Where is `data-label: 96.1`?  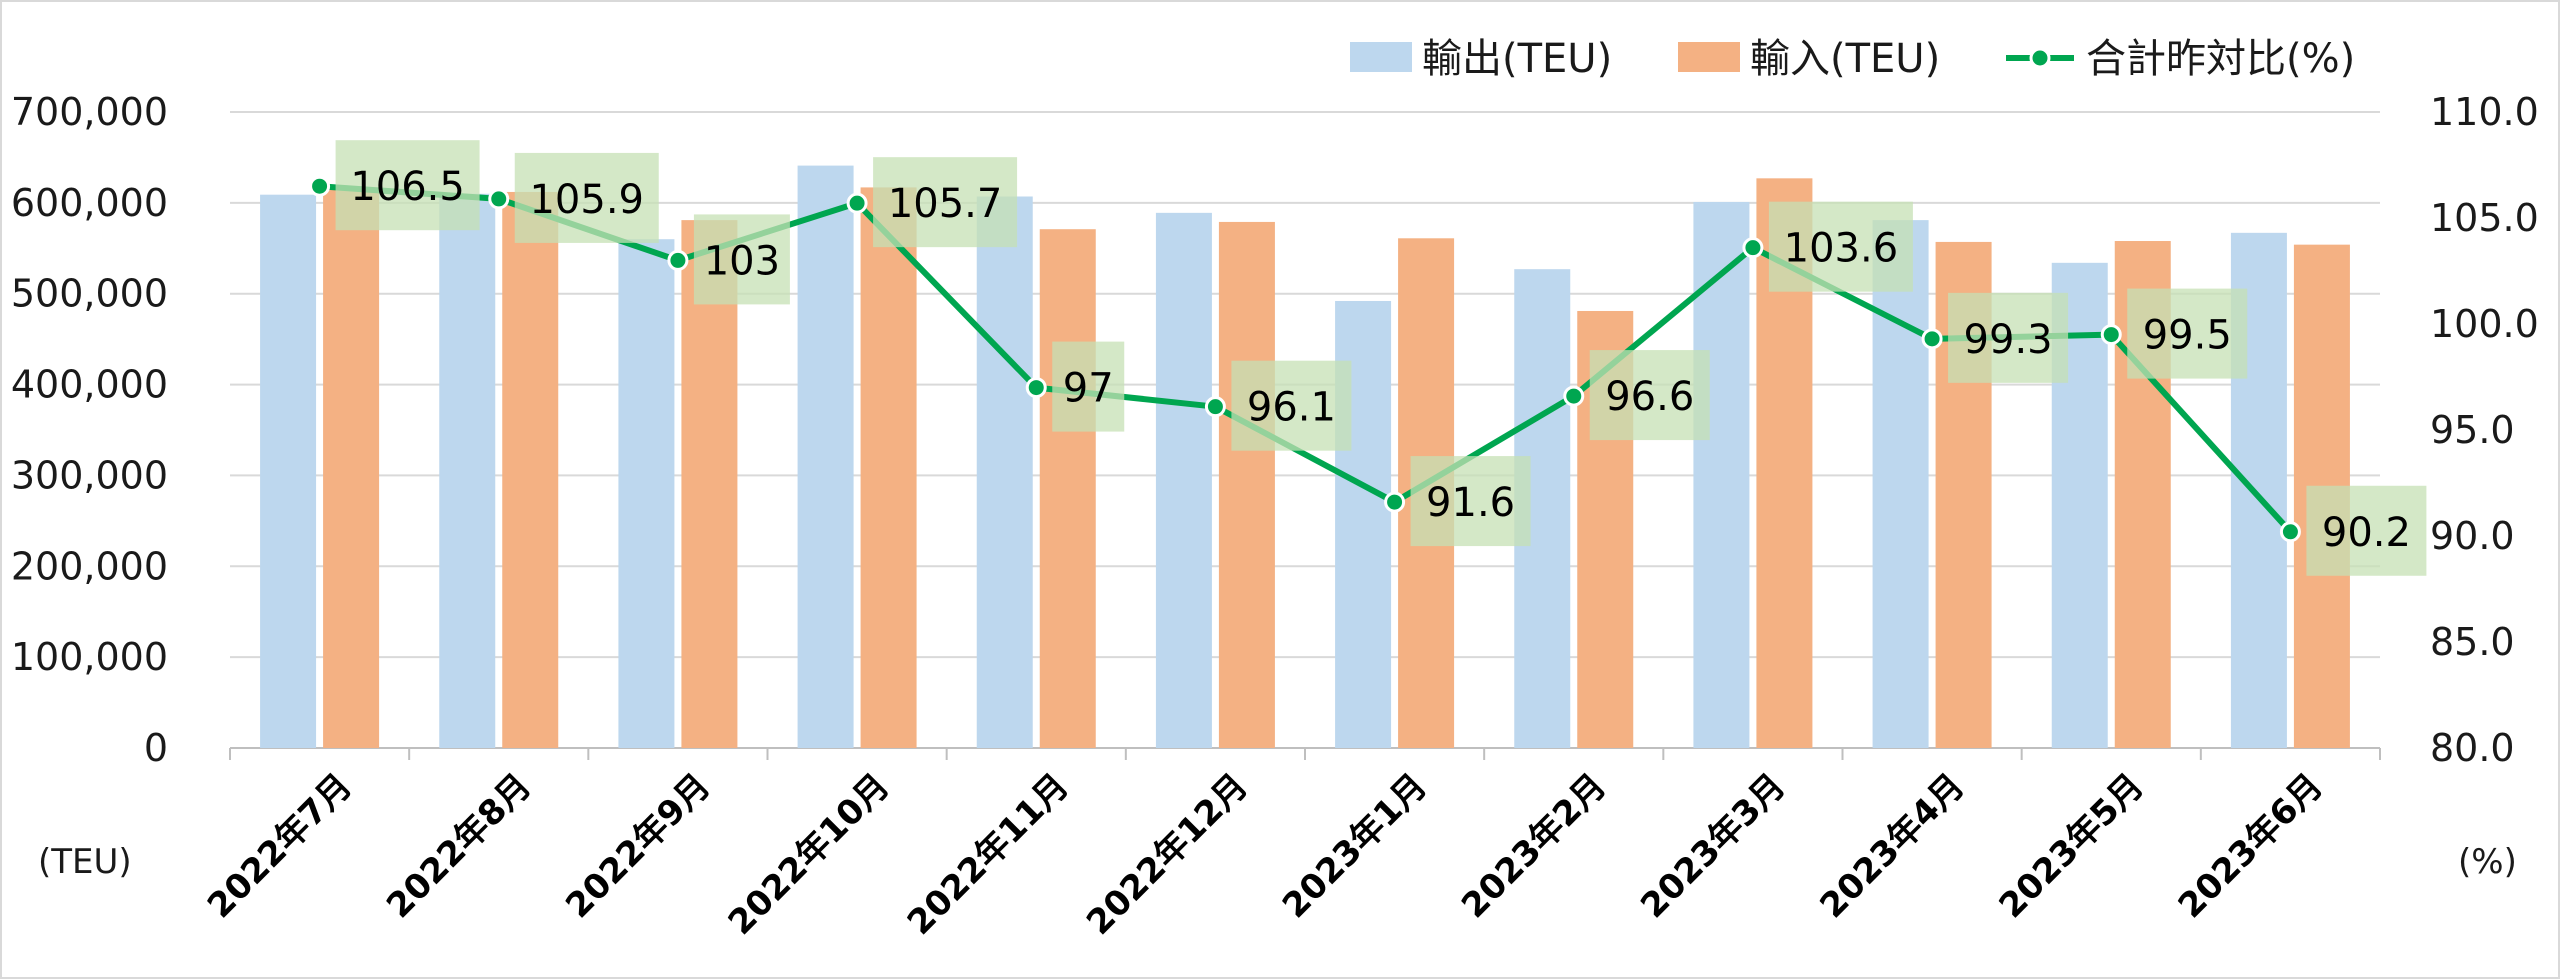
data-label: 96.1 is located at coordinates (1291, 408).